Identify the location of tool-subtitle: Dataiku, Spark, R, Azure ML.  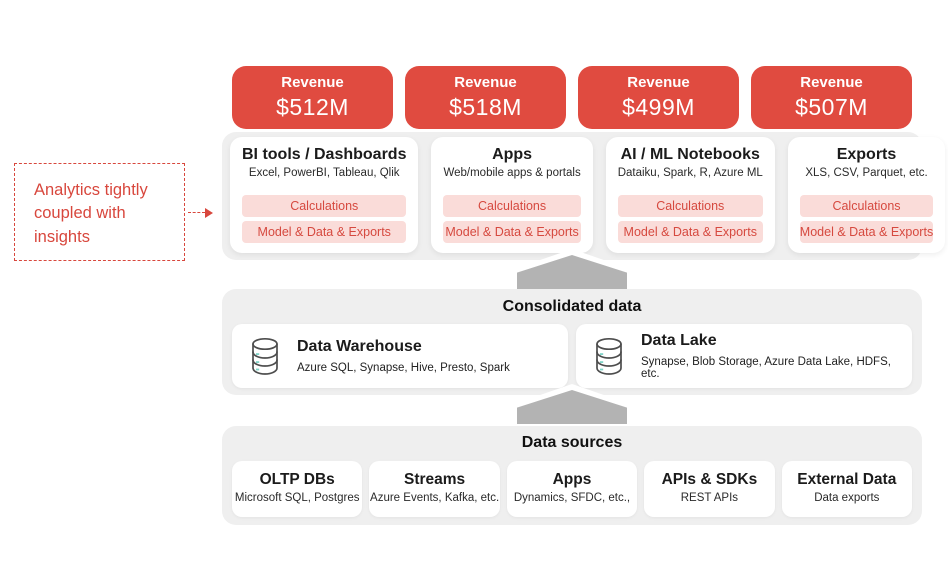
(690, 173).